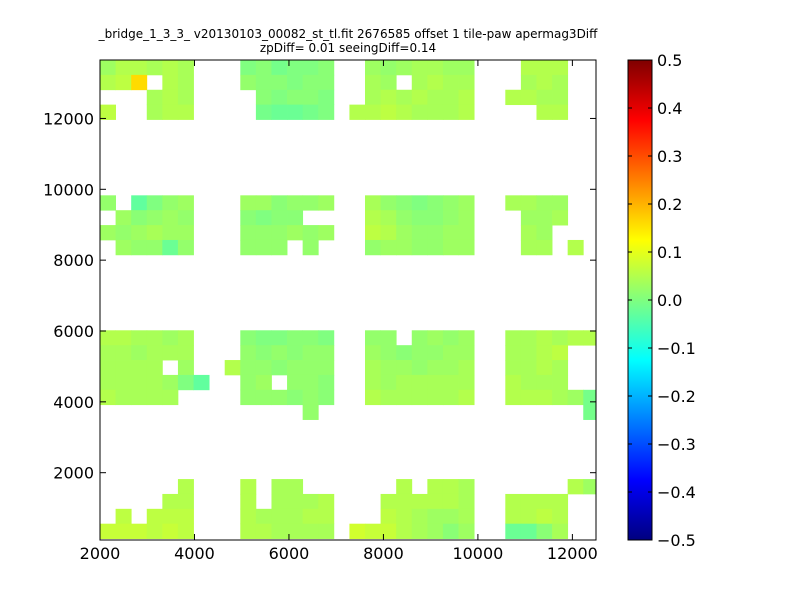 Image resolution: width=800 pixels, height=605 pixels. What do you see at coordinates (194, 553) in the screenshot?
I see `x-tick-label: 4000` at bounding box center [194, 553].